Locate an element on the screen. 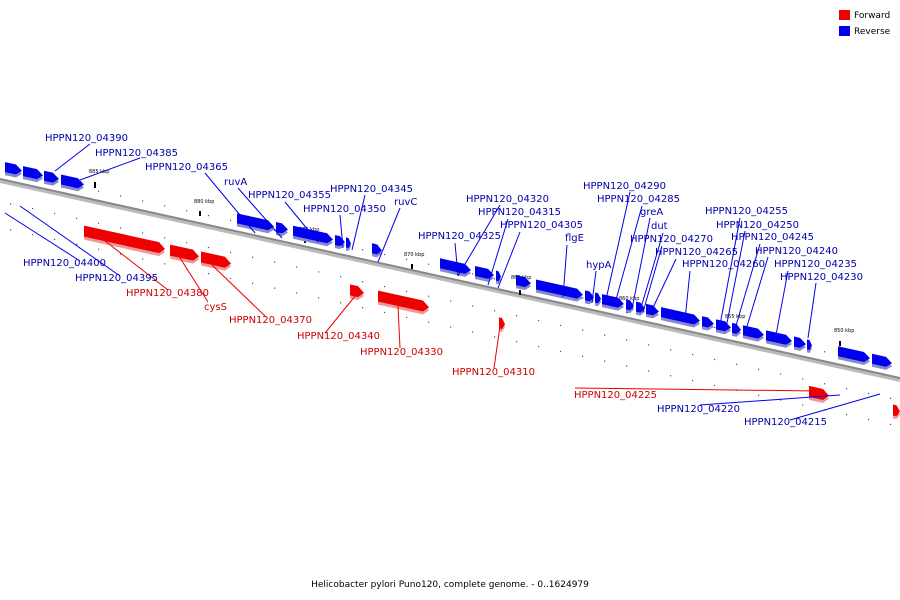 Image resolution: width=900 pixels, height=600 pixels. gene-label: HPPN120_04225 is located at coordinates (615, 395).